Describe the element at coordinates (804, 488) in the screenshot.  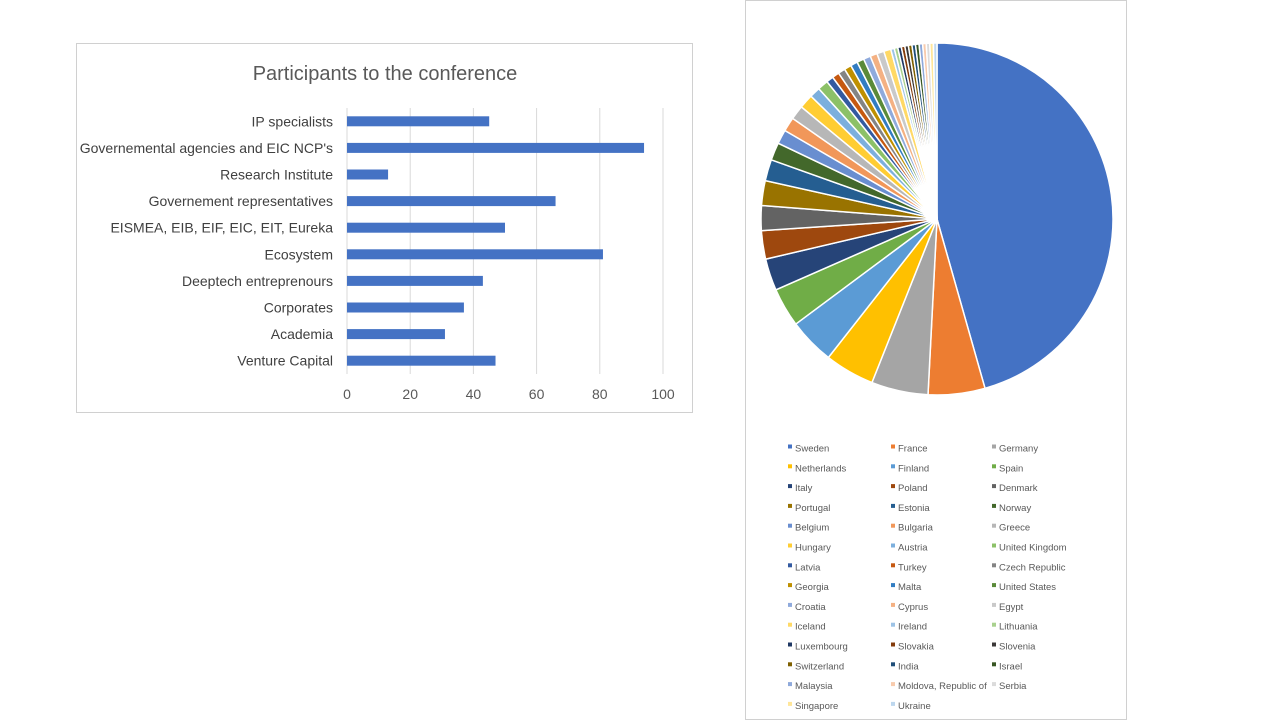
I see `legend-label: Italy` at that location.